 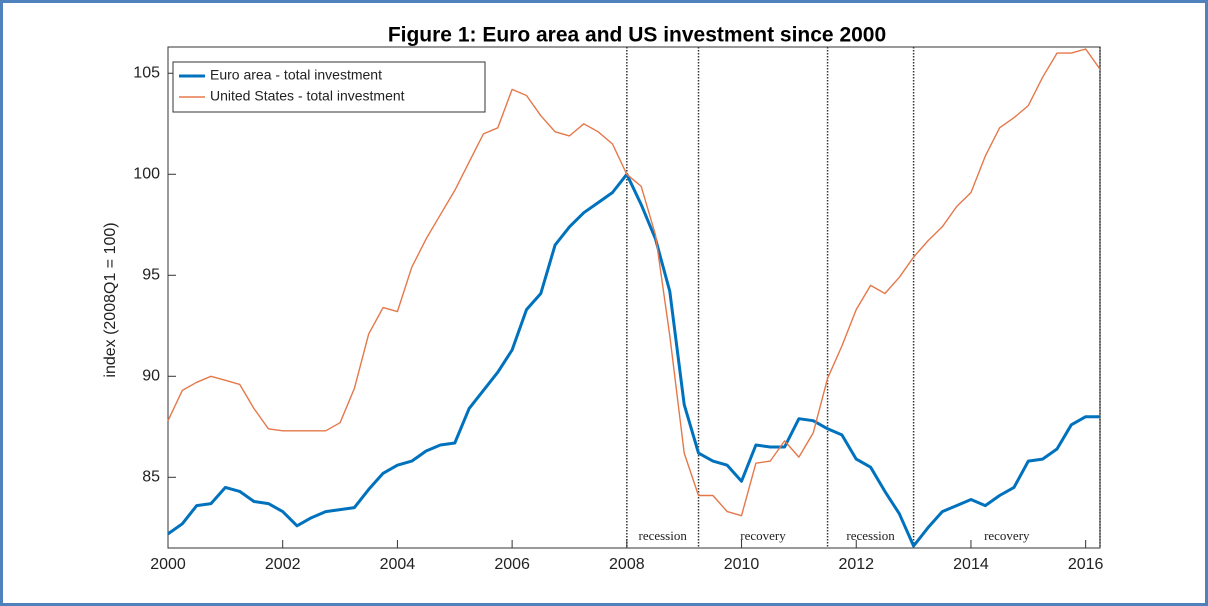 What do you see at coordinates (307, 96) in the screenshot?
I see `legend-label: United States - total investment` at bounding box center [307, 96].